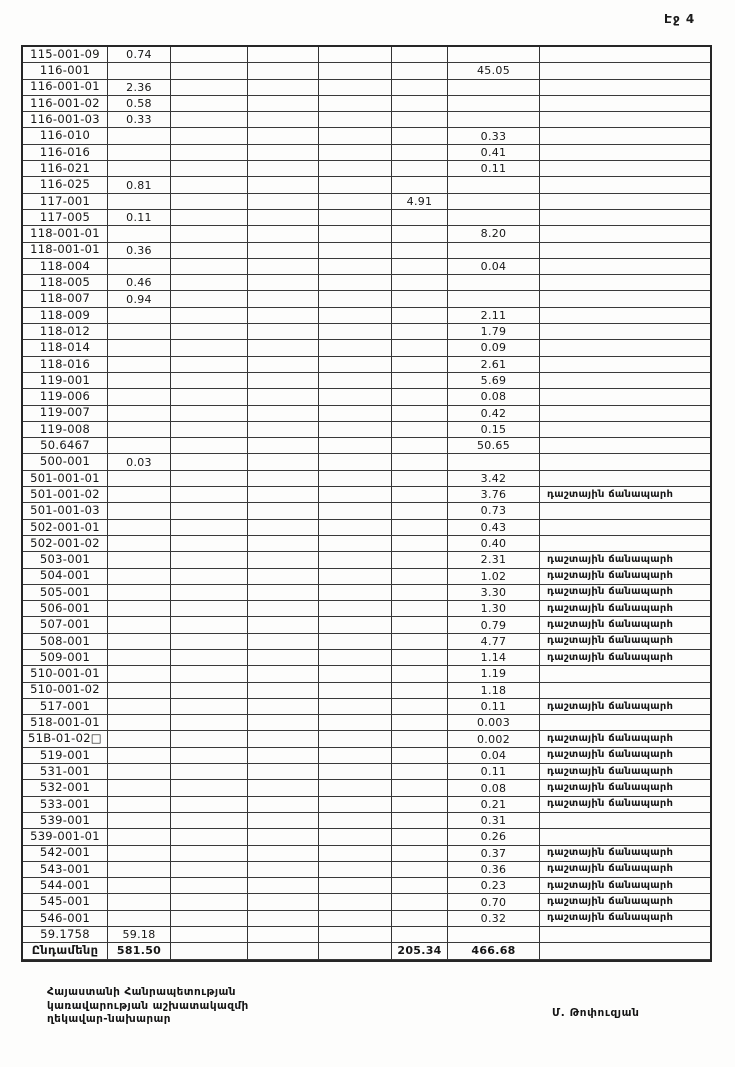  What do you see at coordinates (366, 658) in the screenshot?
I see `table-row: 509-001 1.14 դաշտային ճանապարհ` at bounding box center [366, 658].